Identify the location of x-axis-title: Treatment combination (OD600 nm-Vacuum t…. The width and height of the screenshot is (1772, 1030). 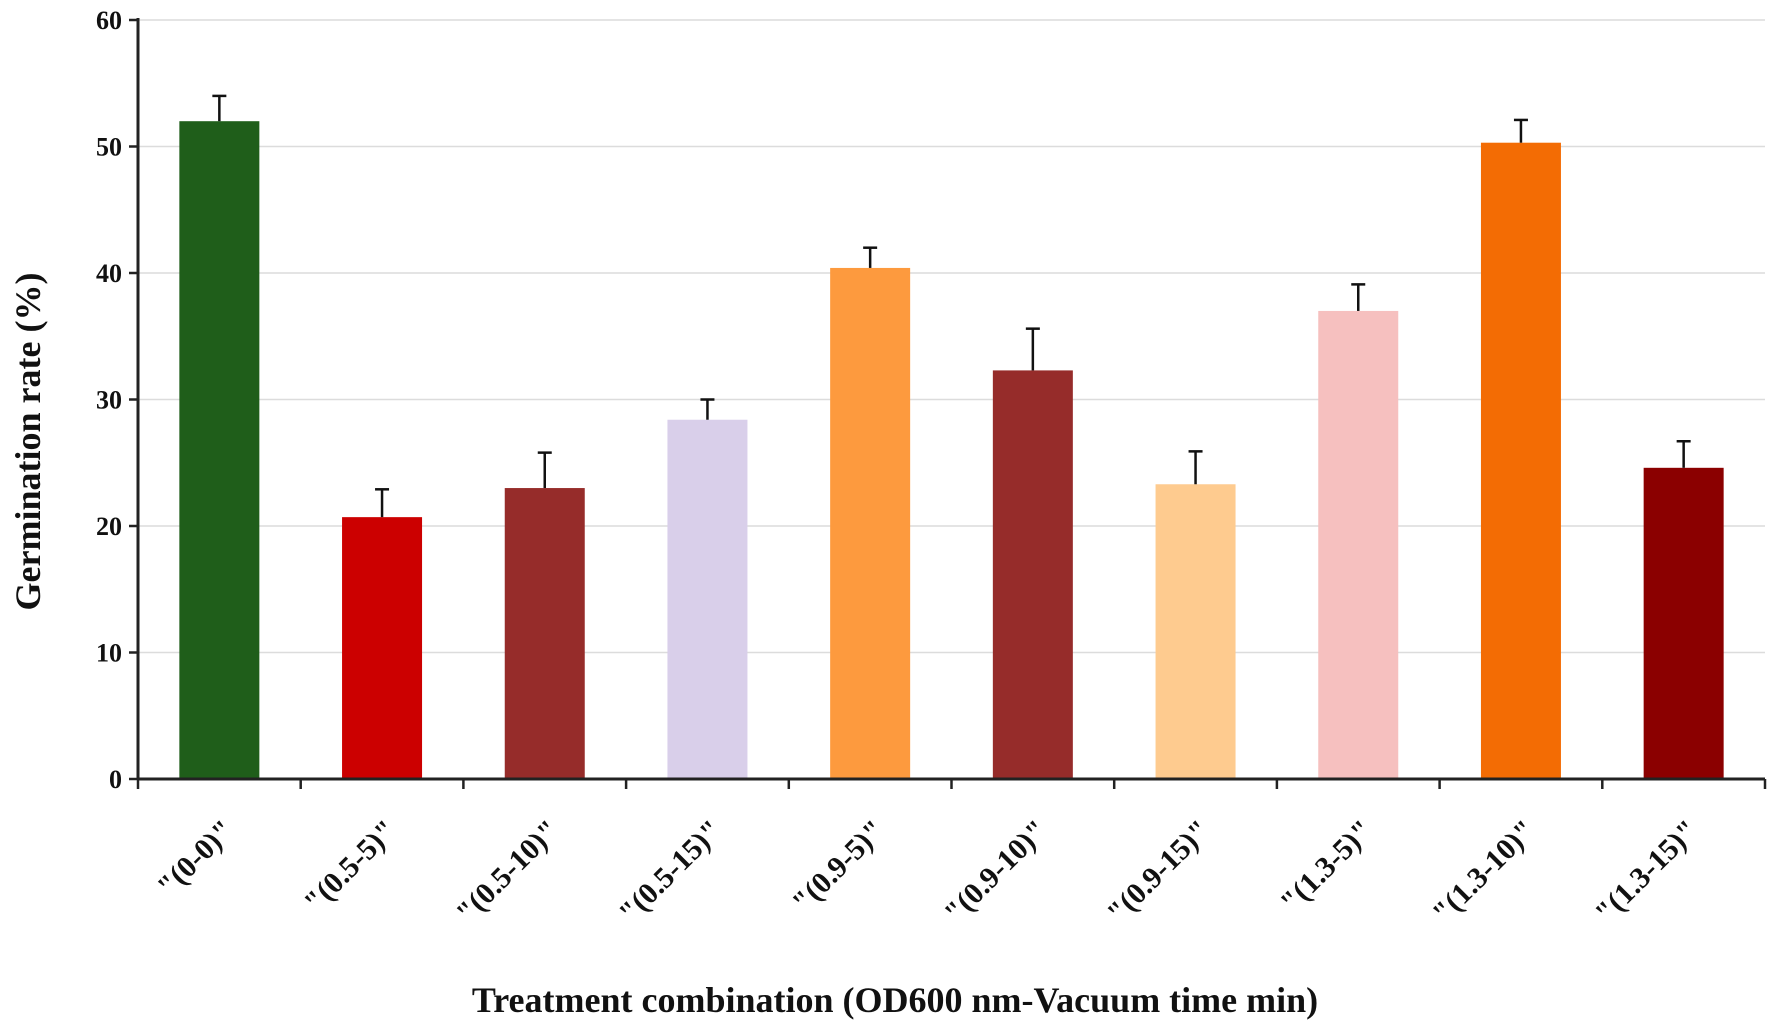
(895, 1000).